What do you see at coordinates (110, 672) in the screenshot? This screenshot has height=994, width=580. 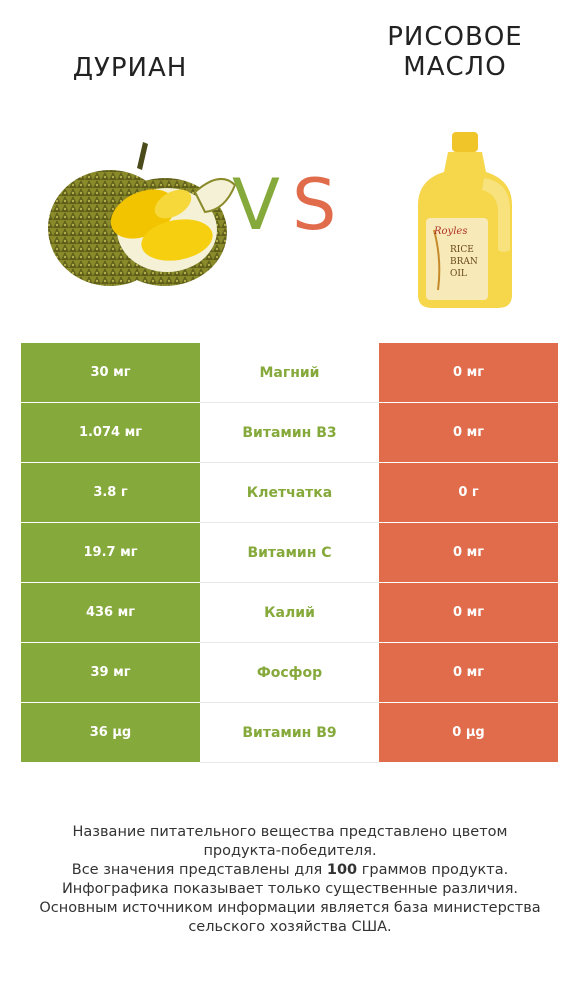 I see `left-value-cell: 39 мг` at bounding box center [110, 672].